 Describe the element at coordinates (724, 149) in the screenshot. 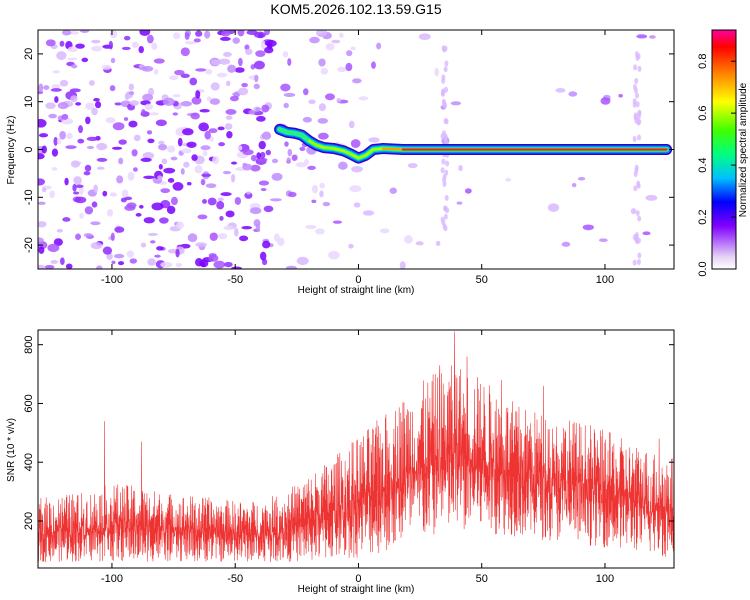

I see `colorbar-gradient` at that location.